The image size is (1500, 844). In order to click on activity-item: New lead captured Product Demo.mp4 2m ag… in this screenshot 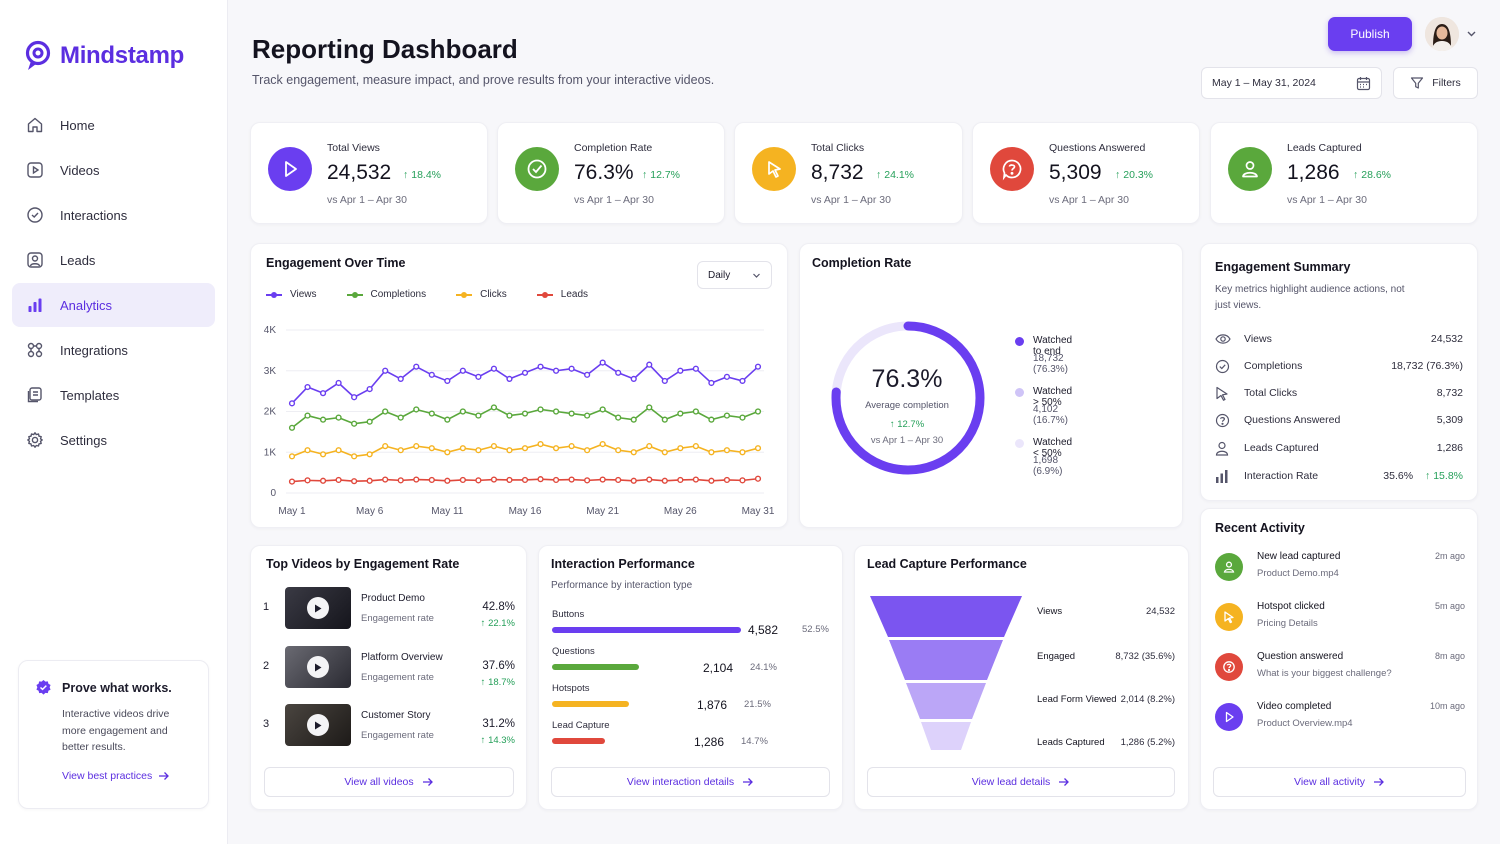, I will do `click(1340, 569)`.